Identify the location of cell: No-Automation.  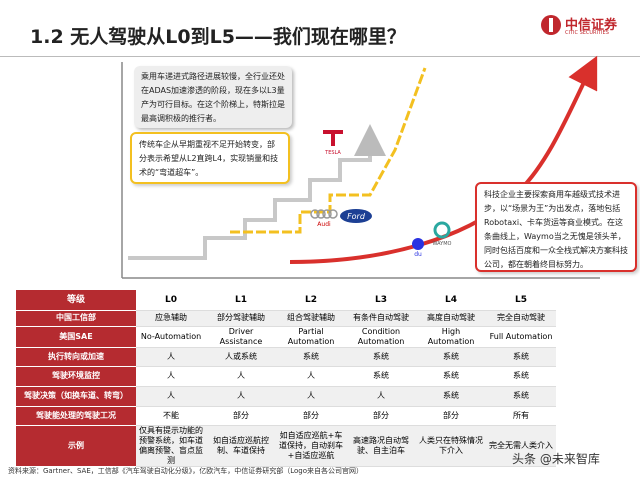
(171, 337).